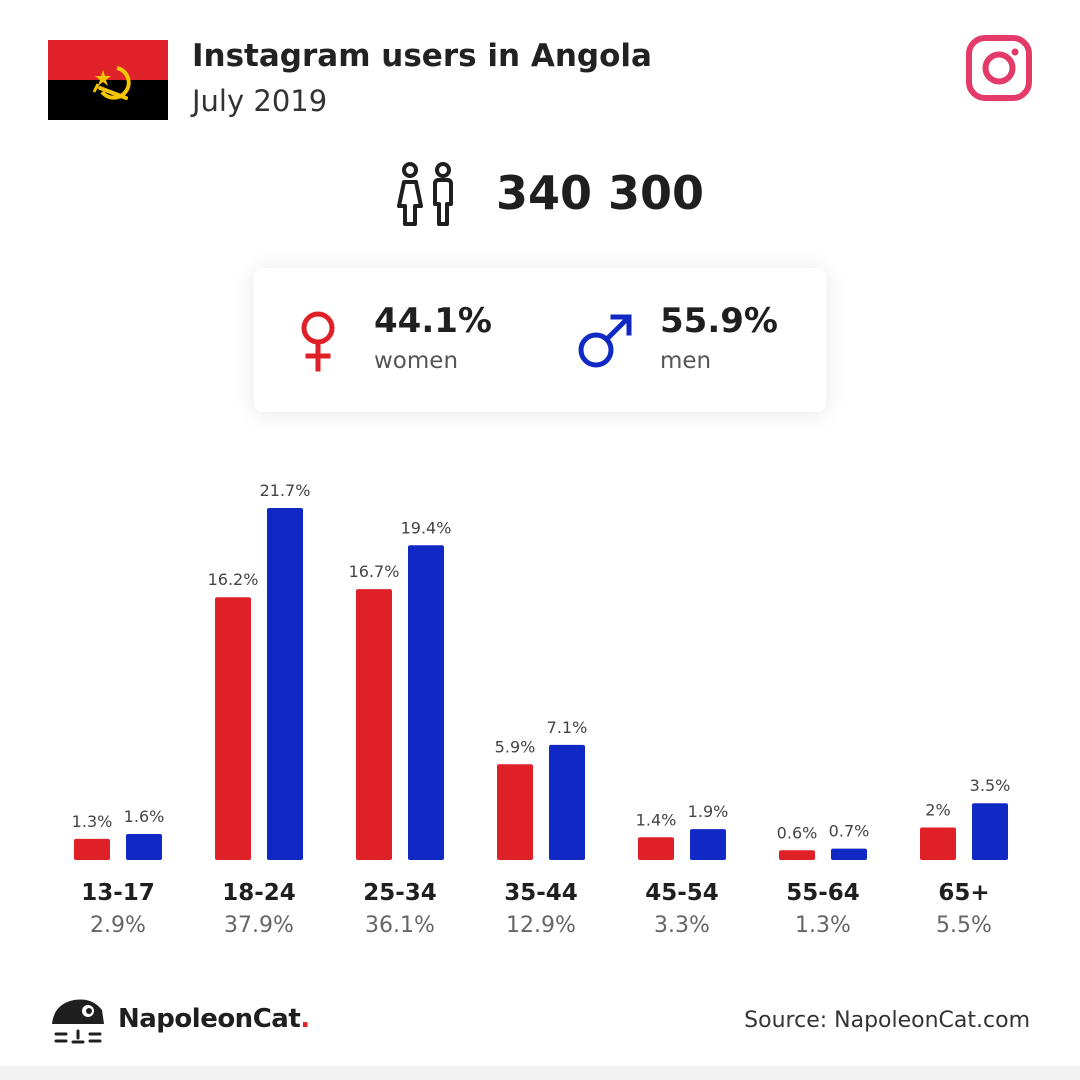  What do you see at coordinates (259, 925) in the screenshot?
I see `category-total-18-24: 37.9%` at bounding box center [259, 925].